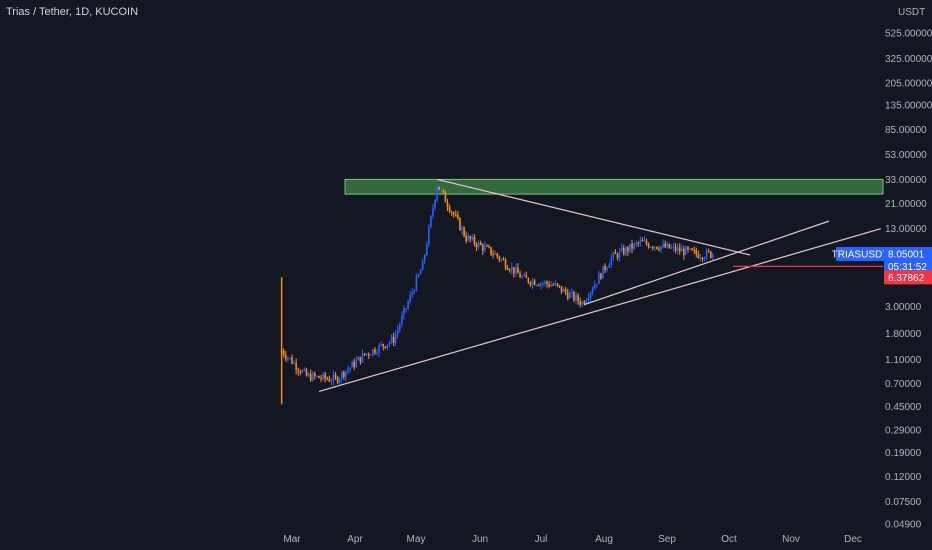 This screenshot has height=550, width=932. What do you see at coordinates (908, 59) in the screenshot?
I see `price-tick-label: 325.00000` at bounding box center [908, 59].